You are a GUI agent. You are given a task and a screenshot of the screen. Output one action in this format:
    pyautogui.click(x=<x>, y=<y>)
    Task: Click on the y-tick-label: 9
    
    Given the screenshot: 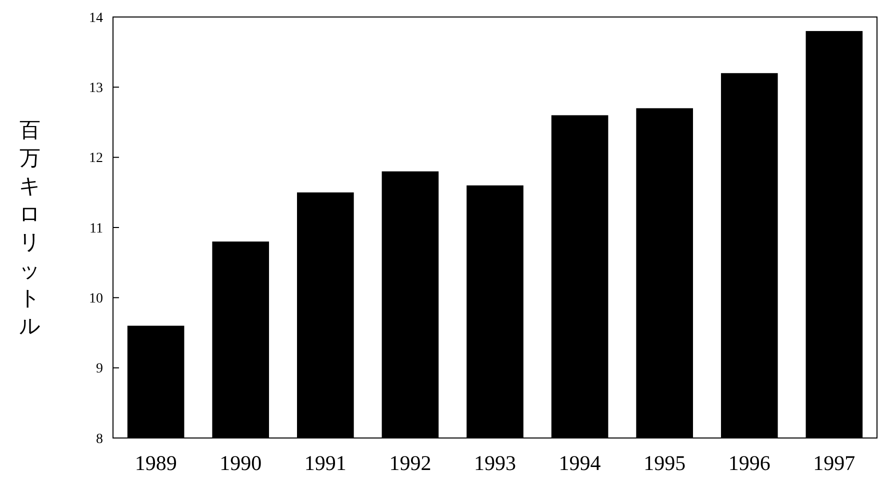 What is the action you would take?
    pyautogui.click(x=99, y=369)
    